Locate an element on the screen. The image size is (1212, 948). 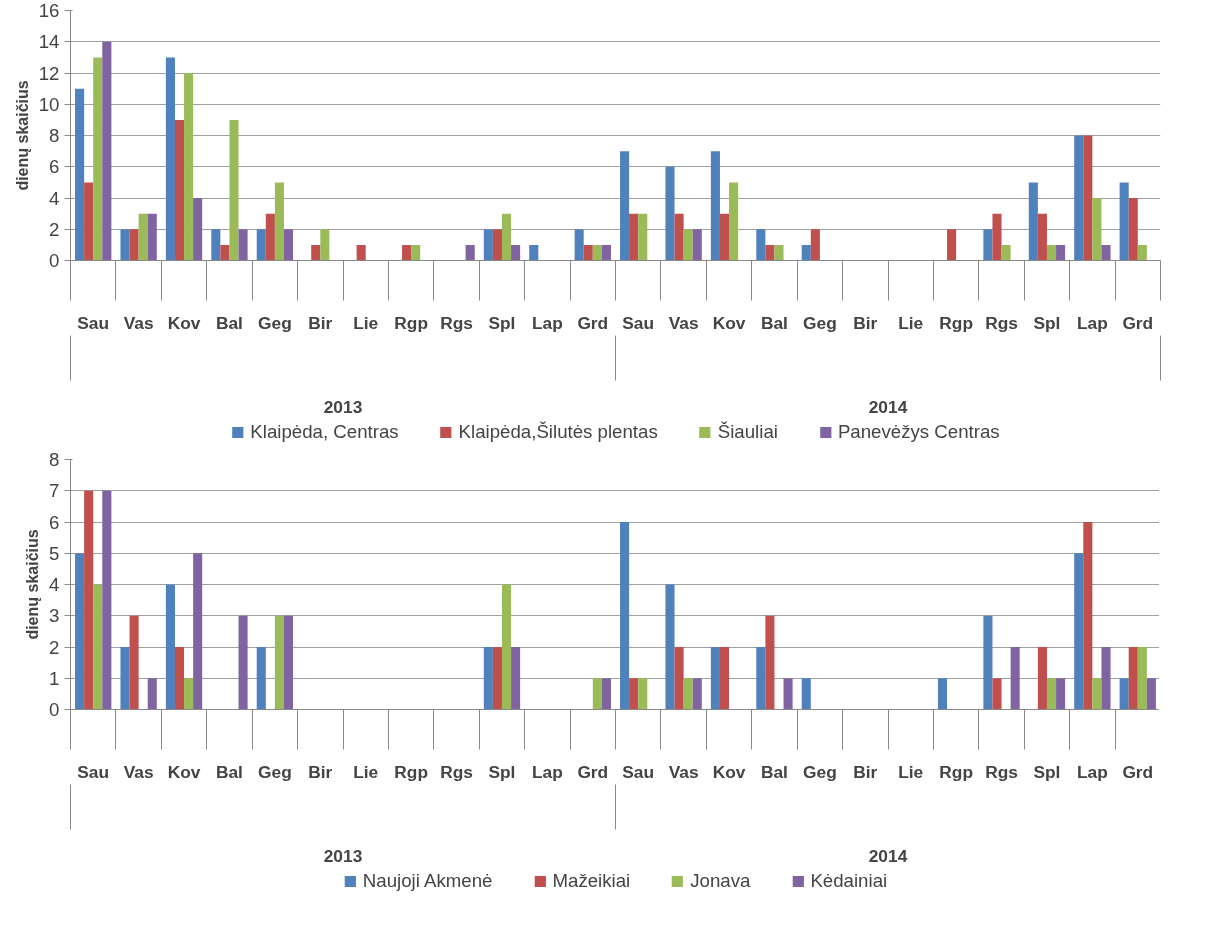
legend-label: Naujoji Akmenė is located at coordinates (427, 881).